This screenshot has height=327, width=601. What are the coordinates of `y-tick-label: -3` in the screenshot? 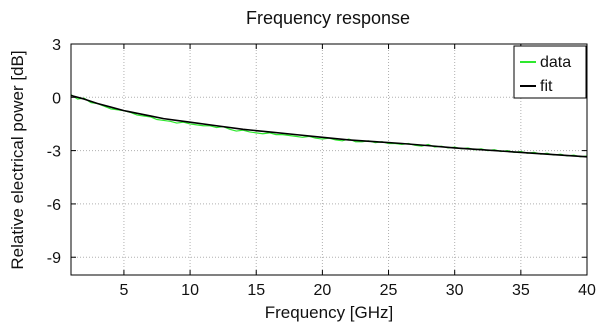 It's located at (54, 152).